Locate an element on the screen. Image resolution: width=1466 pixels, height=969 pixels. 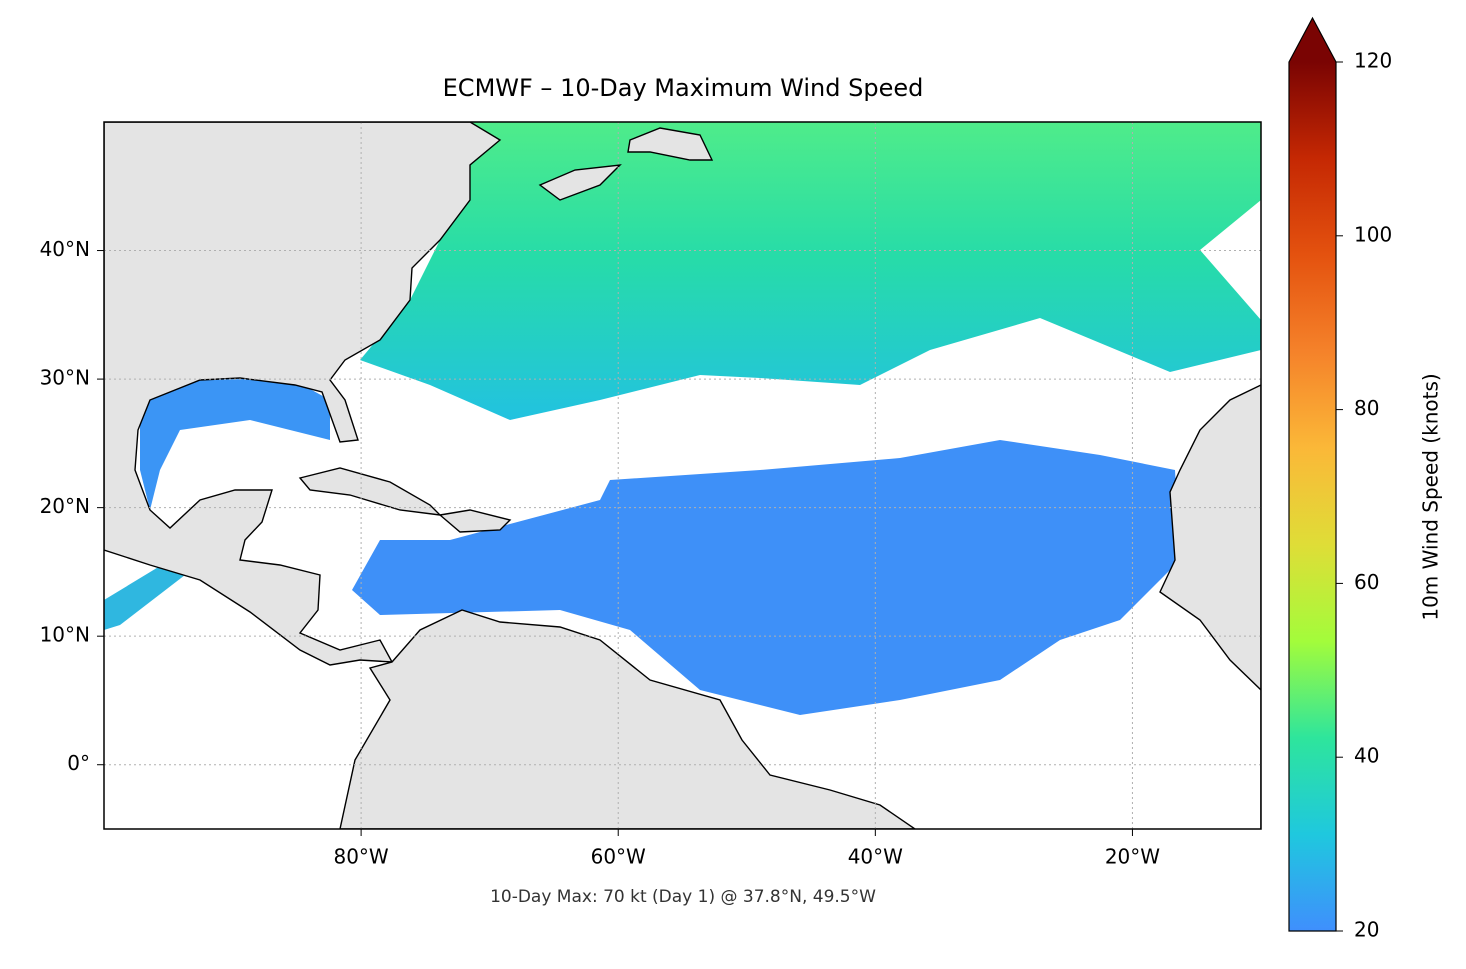
colorbar-tick-label: 120 is located at coordinates (1373, 61).